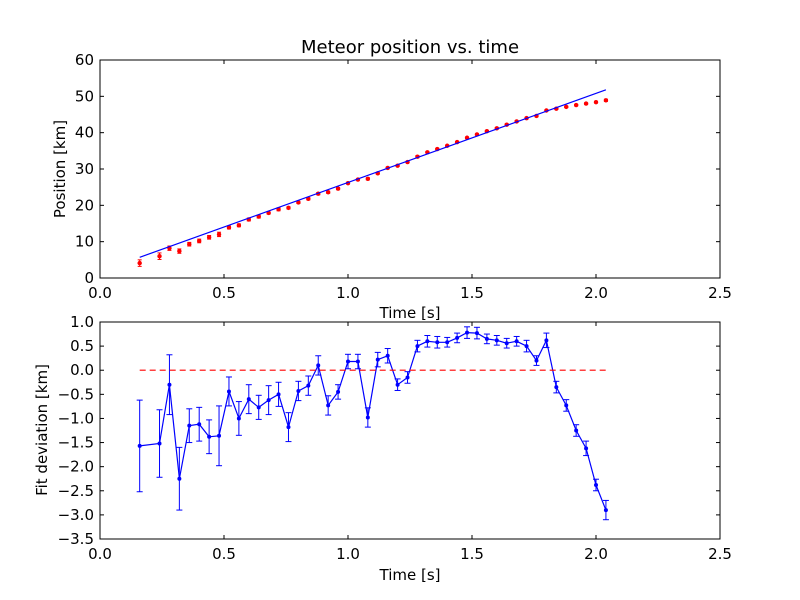 Image resolution: width=800 pixels, height=600 pixels. I want to click on chart-title: Meteor position vs. time, so click(410, 47).